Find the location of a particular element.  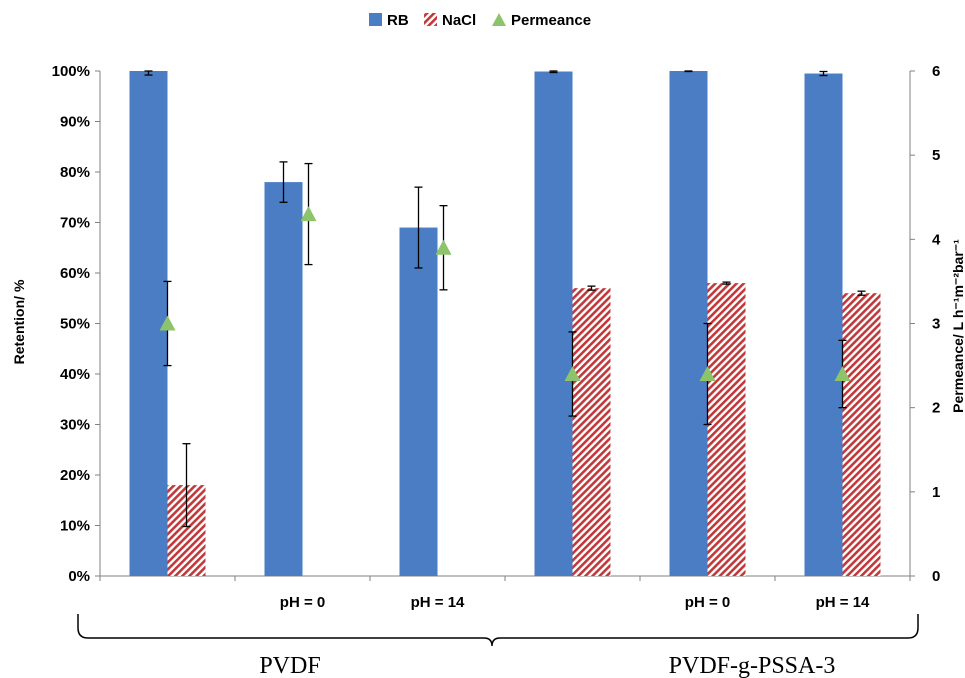

y-tick-label: 80% is located at coordinates (75, 172).